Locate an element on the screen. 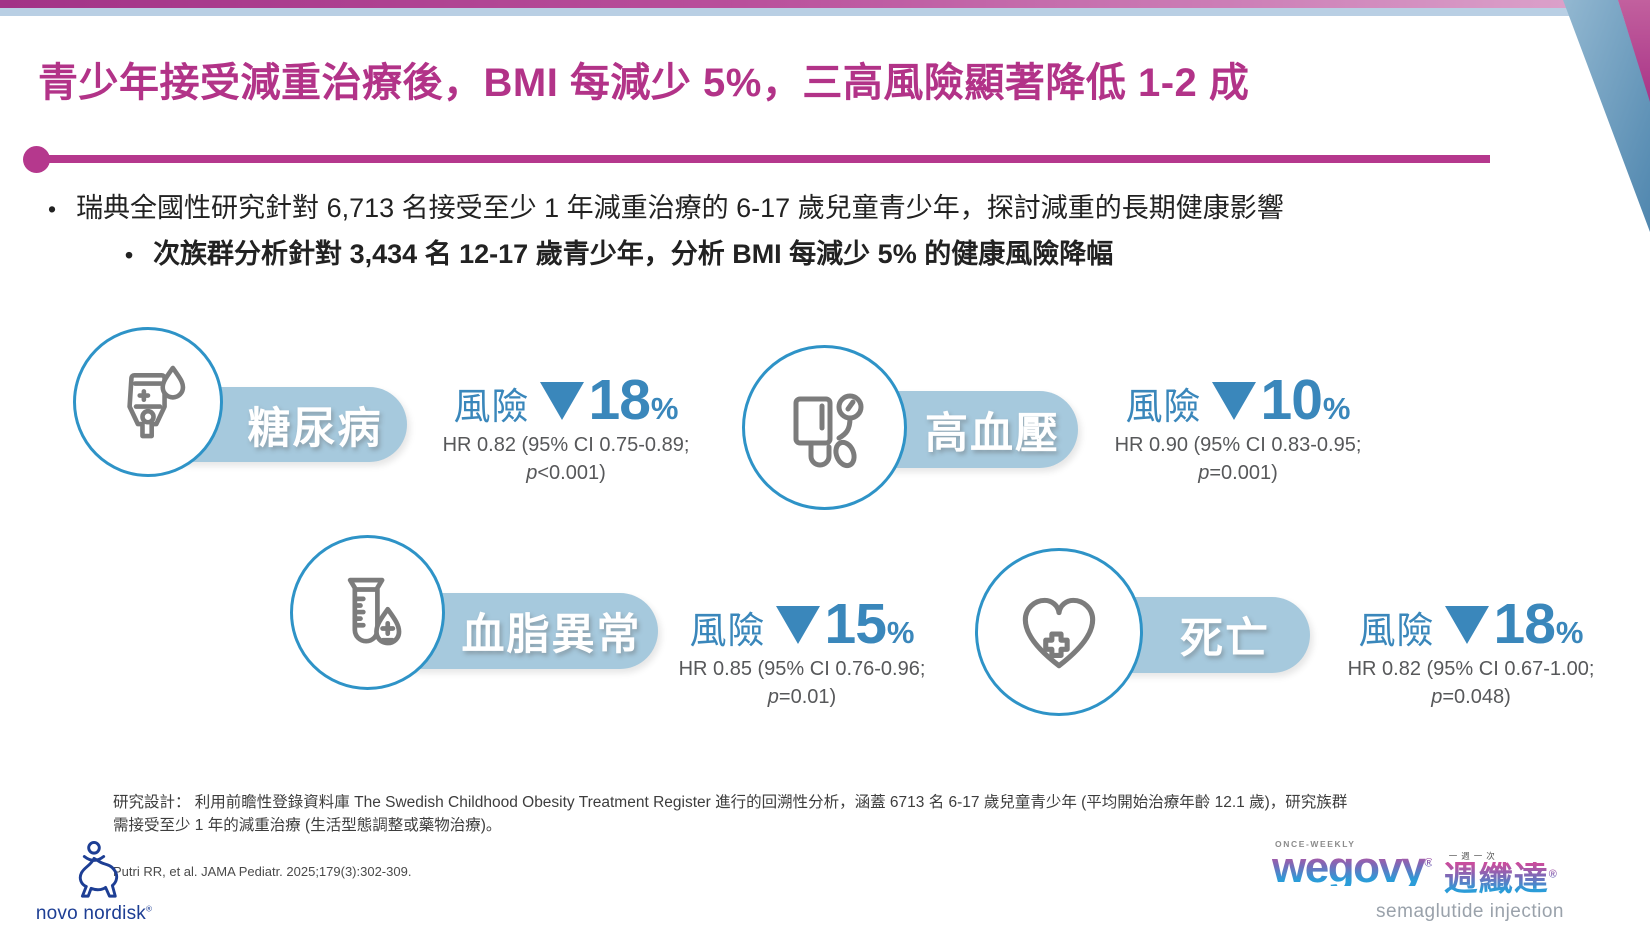  dyslipidemia-icon-circle is located at coordinates (367, 612).